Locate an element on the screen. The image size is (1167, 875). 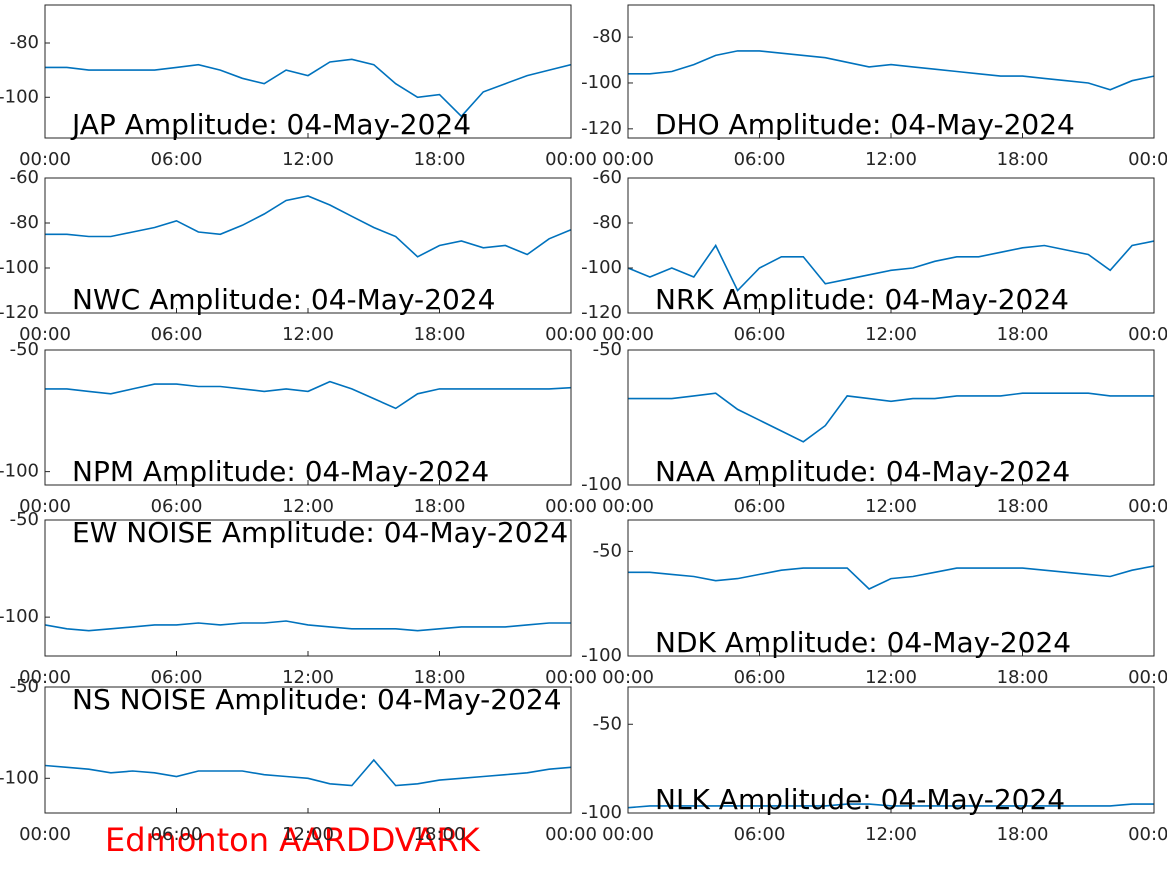
panel-title: NAA Amplitude: 04-May-2024 is located at coordinates (862, 471).